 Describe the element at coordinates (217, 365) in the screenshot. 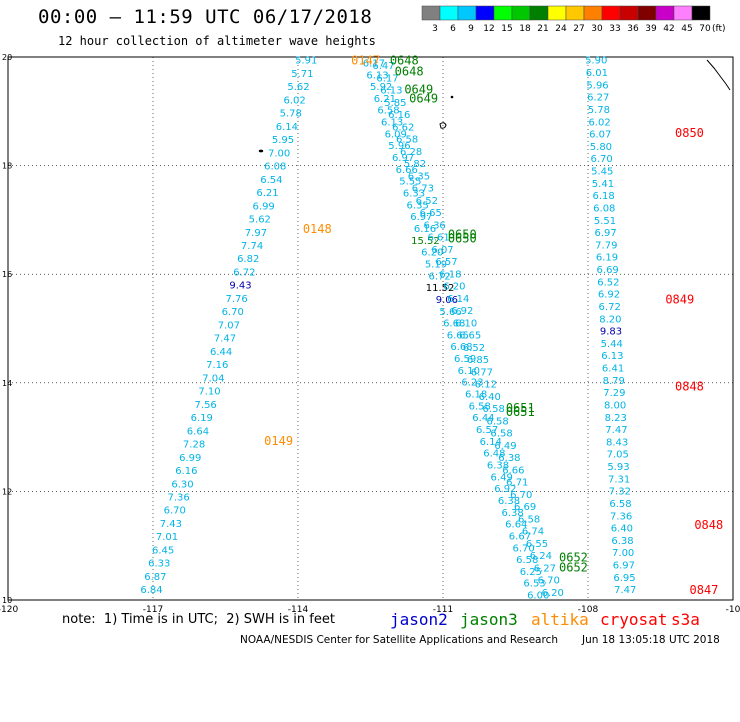

I see `swh-value: 7.16` at that location.